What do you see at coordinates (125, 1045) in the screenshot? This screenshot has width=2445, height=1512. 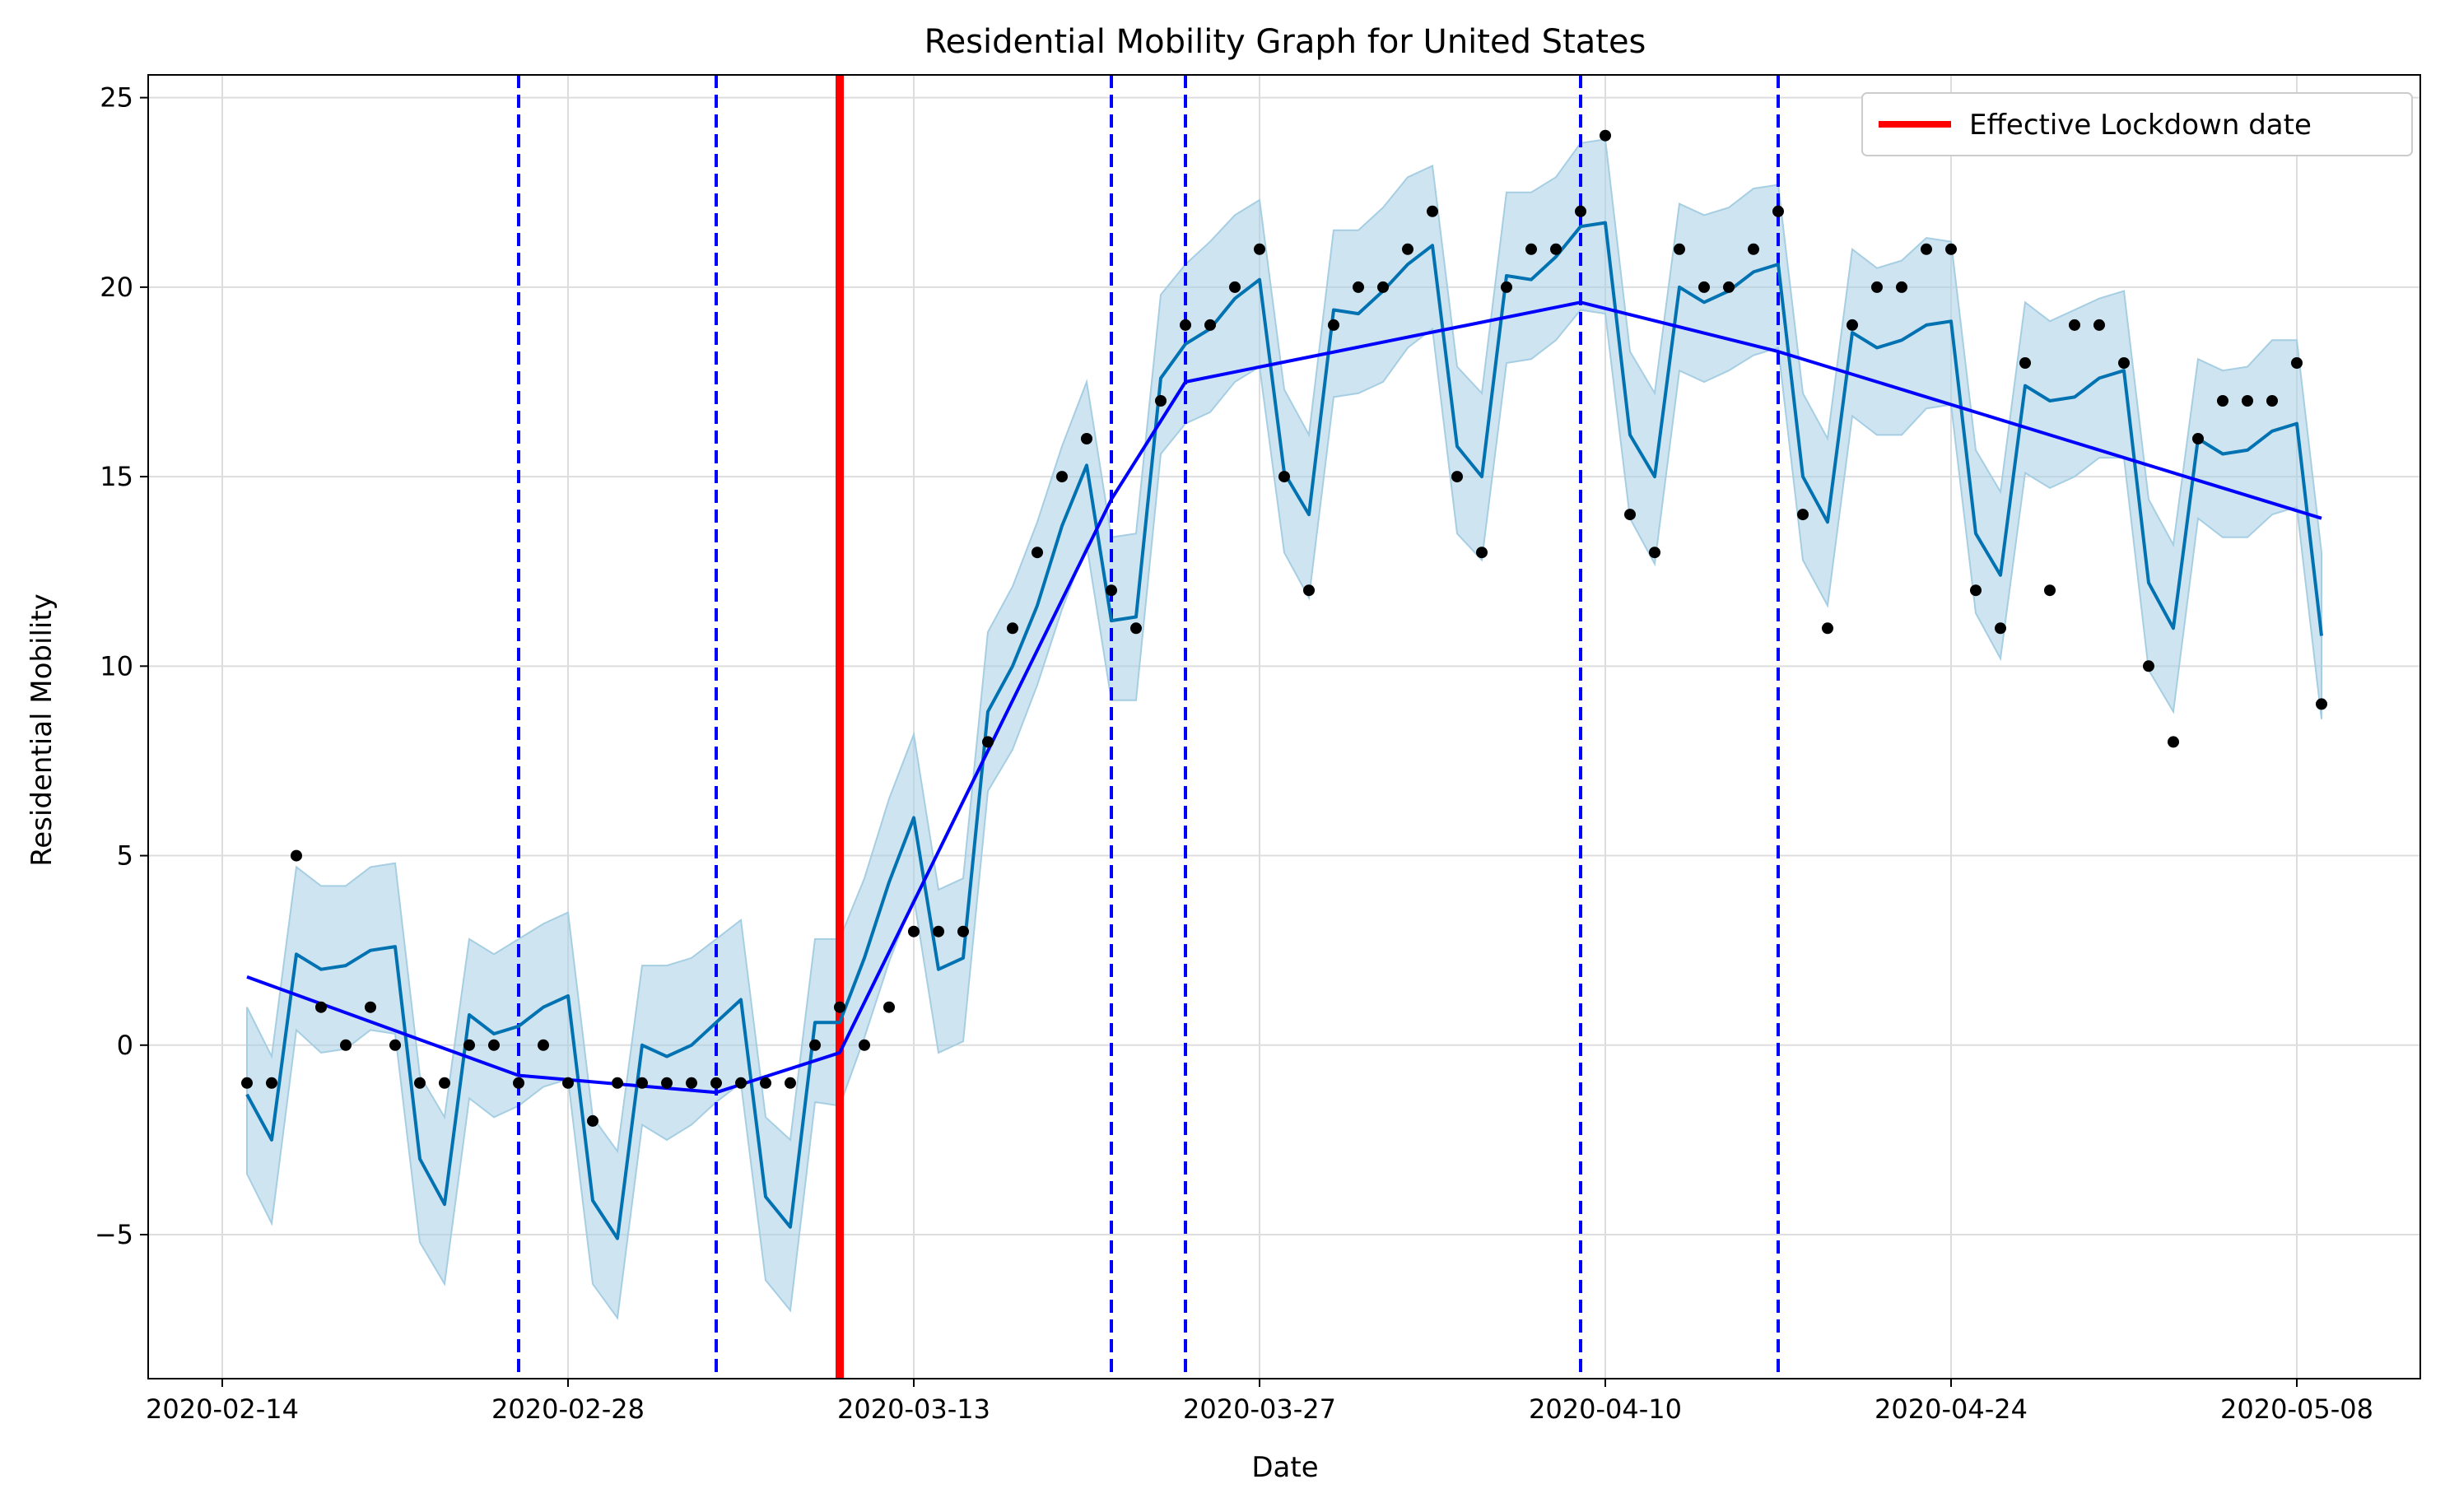 I see `y-tick-label: 0` at bounding box center [125, 1045].